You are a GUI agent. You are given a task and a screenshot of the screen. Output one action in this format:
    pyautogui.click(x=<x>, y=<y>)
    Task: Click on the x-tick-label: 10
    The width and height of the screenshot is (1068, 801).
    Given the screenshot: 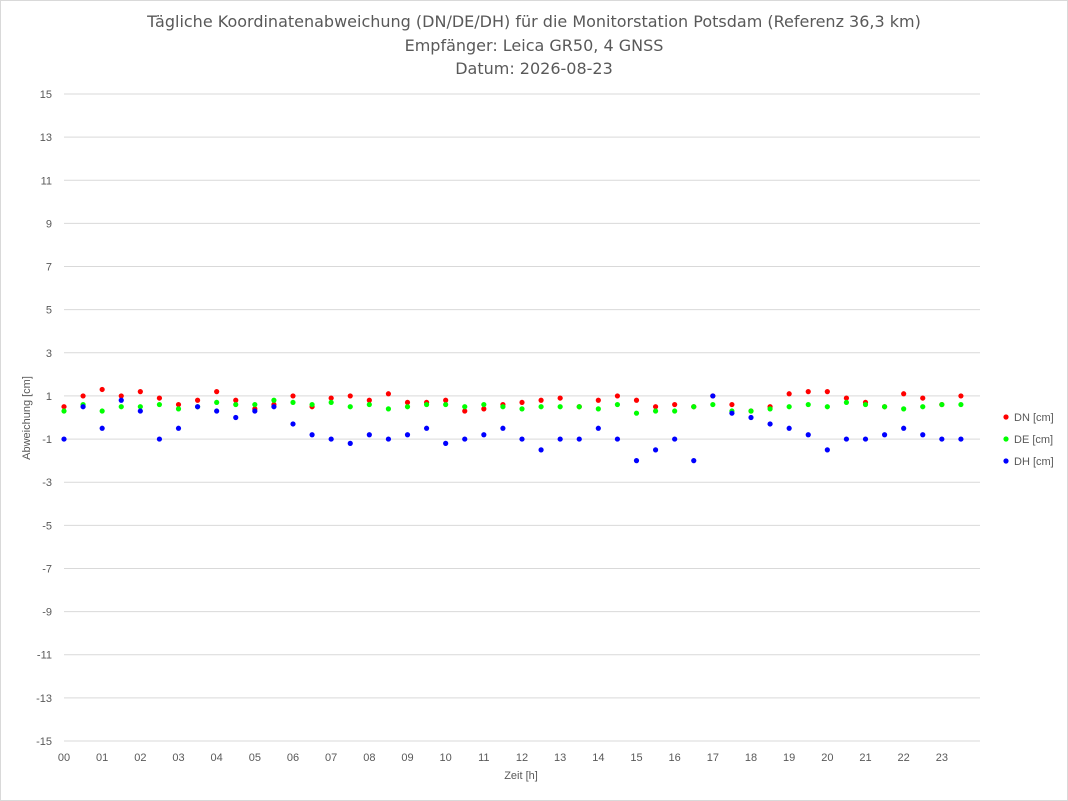 What is the action you would take?
    pyautogui.click(x=446, y=758)
    